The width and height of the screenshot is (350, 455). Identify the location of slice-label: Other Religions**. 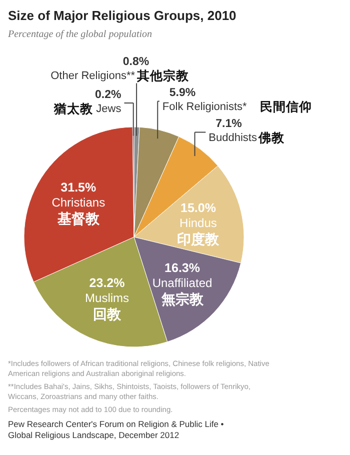
(93, 76).